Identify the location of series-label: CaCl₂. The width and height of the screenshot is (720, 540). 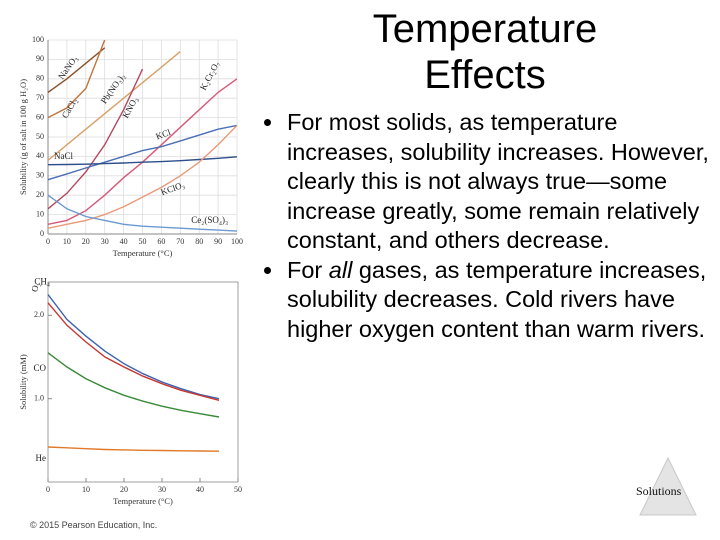
(69, 108).